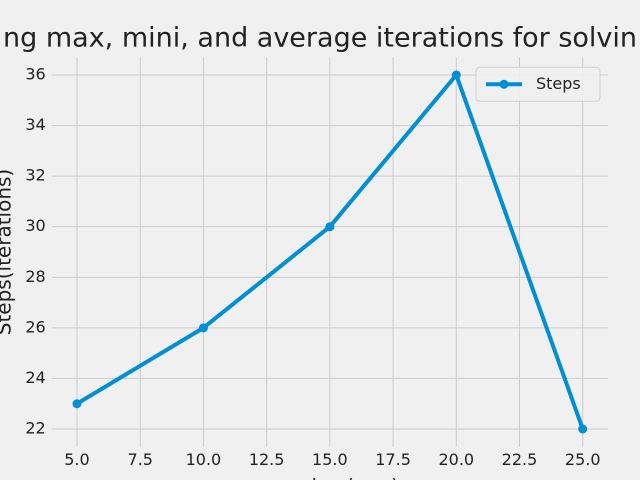  Describe the element at coordinates (204, 459) in the screenshot. I see `x-tick-label: 10.0` at that location.